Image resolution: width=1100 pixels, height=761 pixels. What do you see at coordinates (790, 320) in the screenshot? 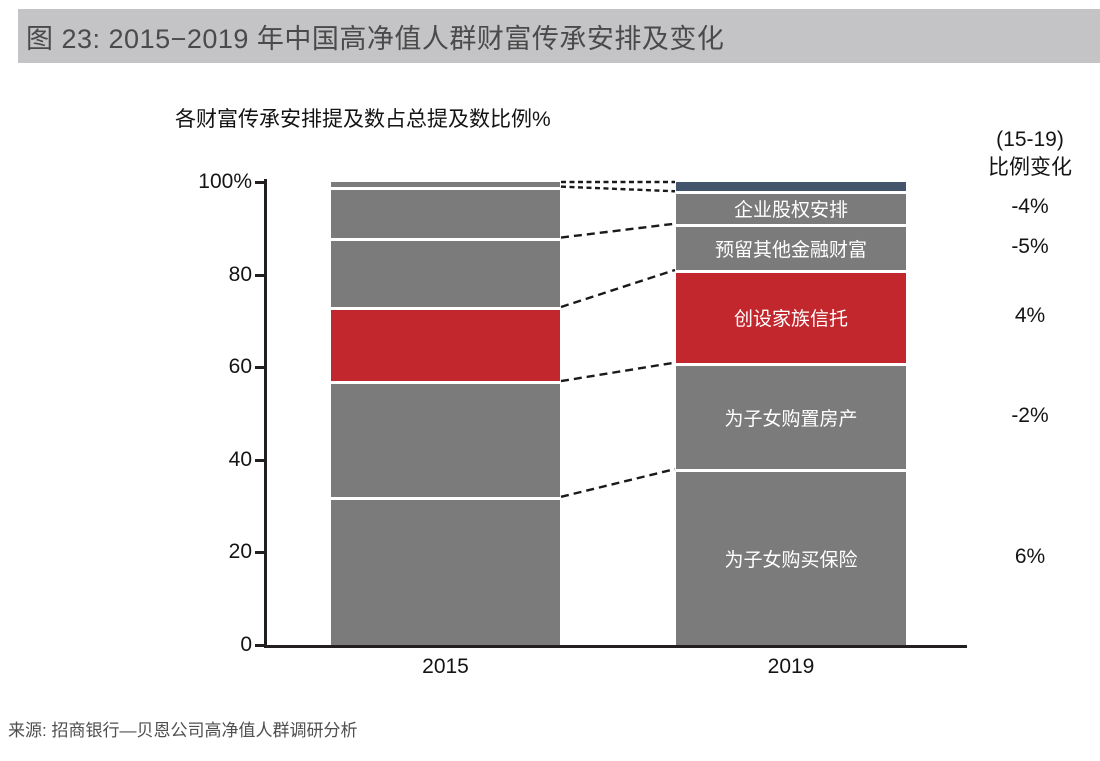
I see `segment-label: 创设家族信托` at bounding box center [790, 320].